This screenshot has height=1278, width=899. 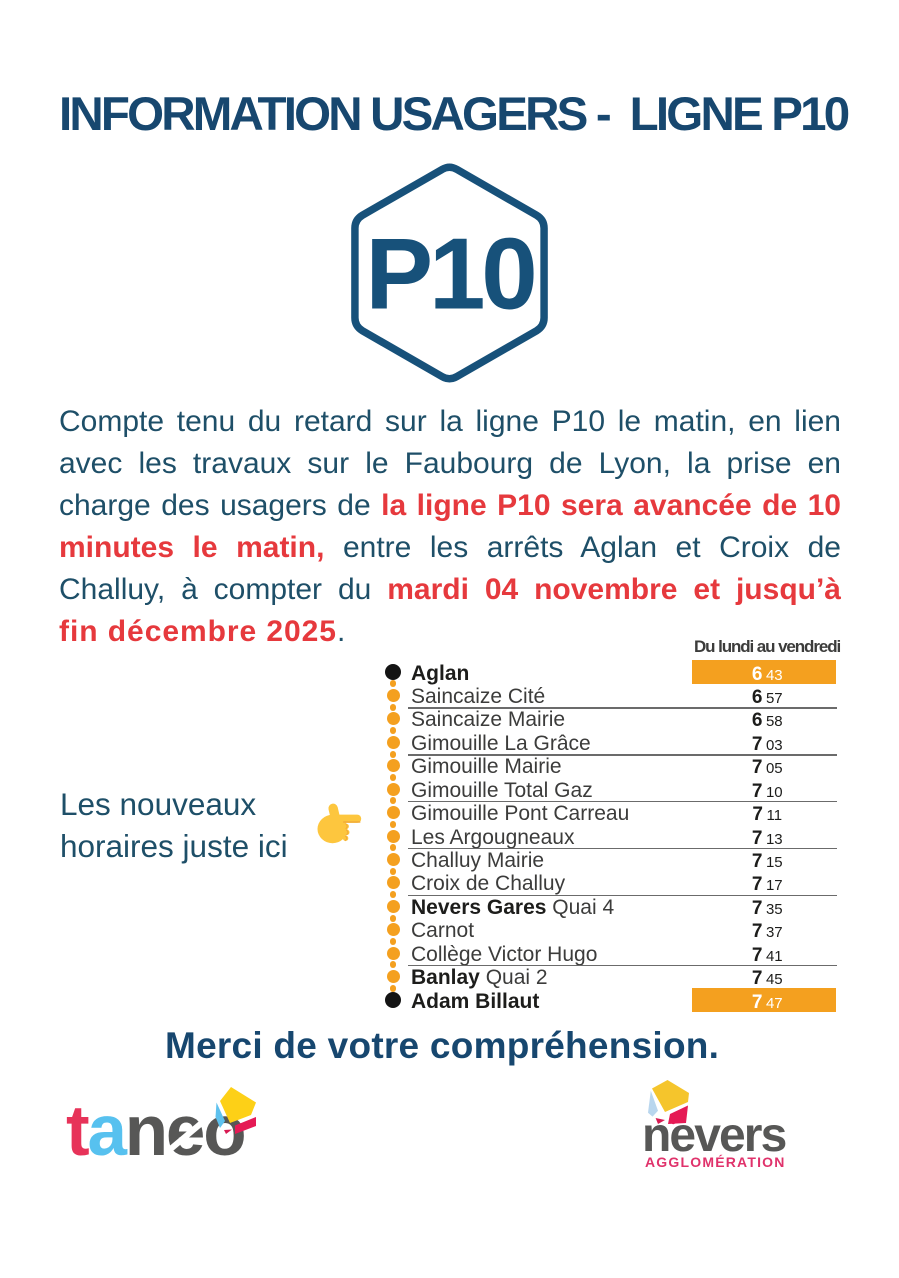 I want to click on svg-text: P10, so click(x=449, y=273).